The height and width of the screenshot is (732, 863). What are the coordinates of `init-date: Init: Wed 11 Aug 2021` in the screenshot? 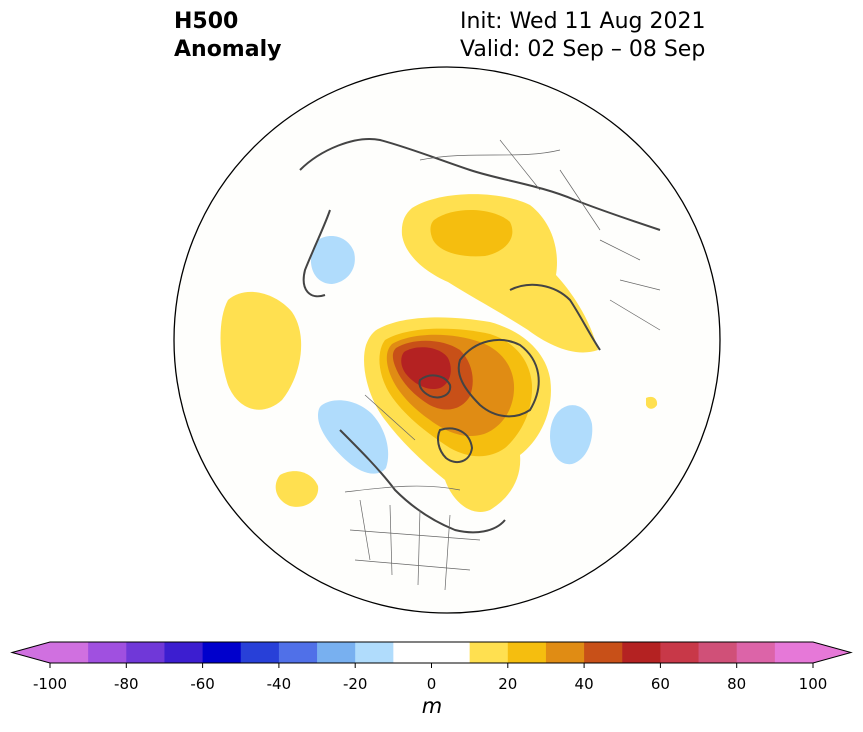 It's located at (583, 21).